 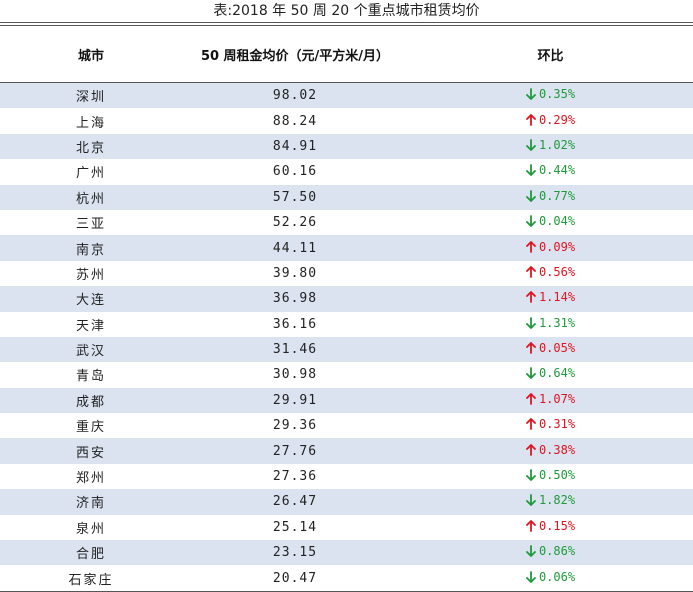 What do you see at coordinates (90, 148) in the screenshot?
I see `cell-city: 北京` at bounding box center [90, 148].